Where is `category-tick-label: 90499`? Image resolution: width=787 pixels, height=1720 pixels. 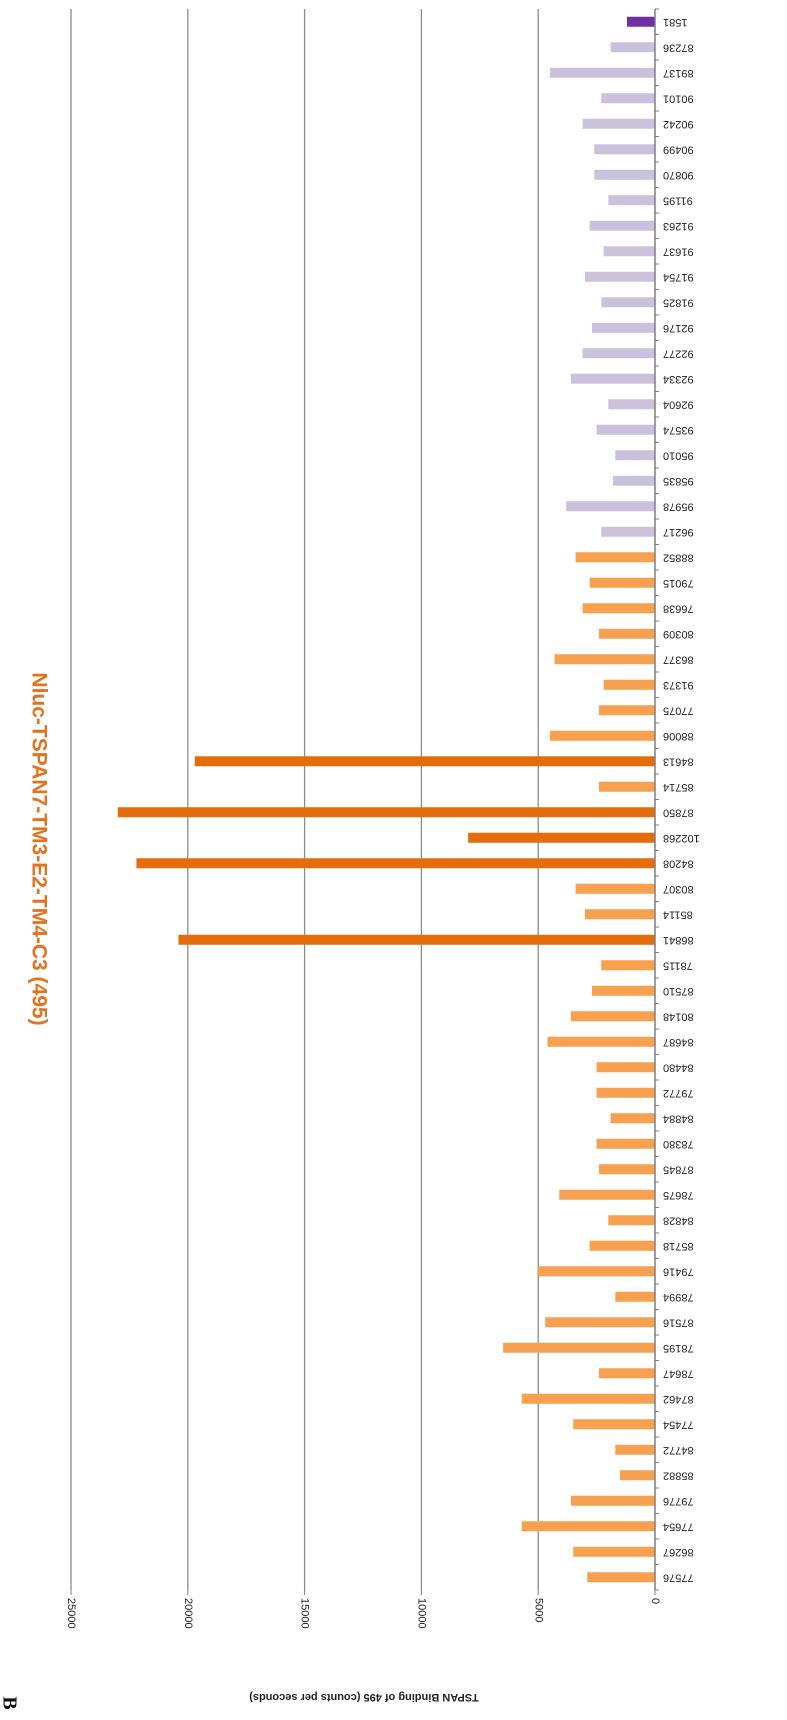 category-tick-label: 90499 is located at coordinates (678, 149).